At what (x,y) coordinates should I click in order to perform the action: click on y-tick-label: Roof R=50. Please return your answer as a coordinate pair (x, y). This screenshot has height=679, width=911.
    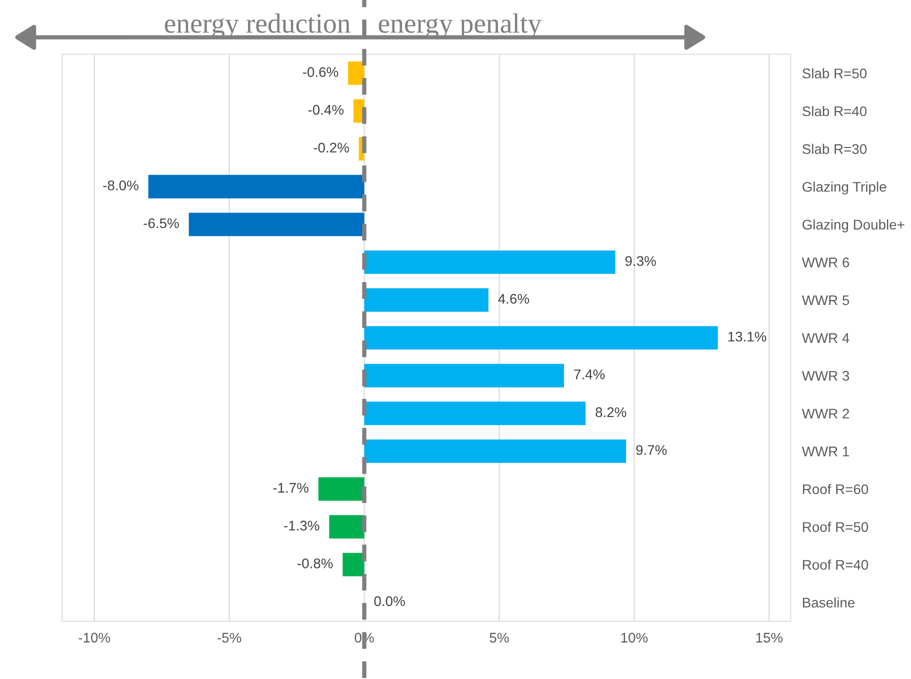
    Looking at the image, I should click on (835, 527).